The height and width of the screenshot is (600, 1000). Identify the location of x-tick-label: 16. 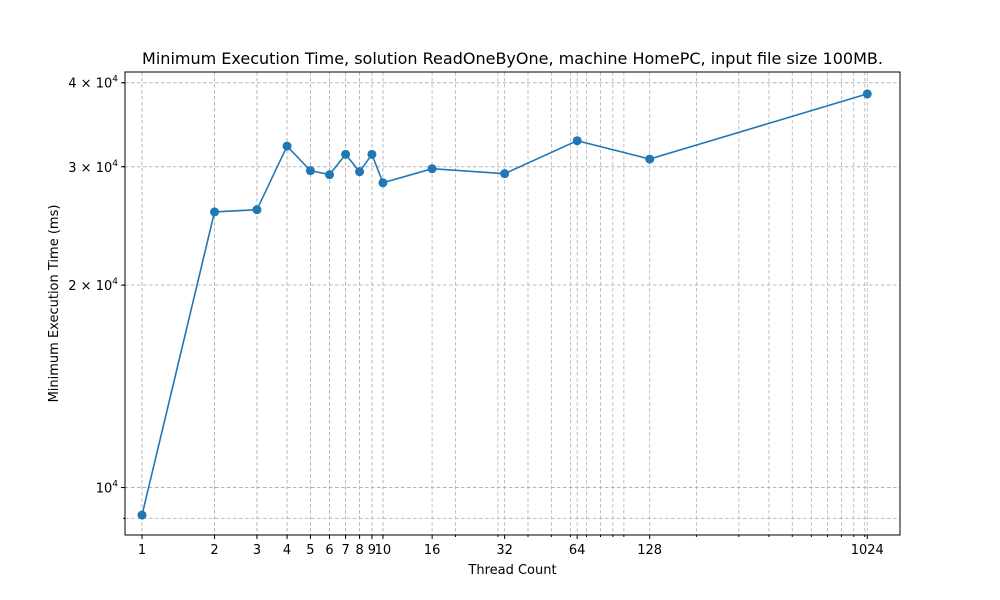
(432, 550).